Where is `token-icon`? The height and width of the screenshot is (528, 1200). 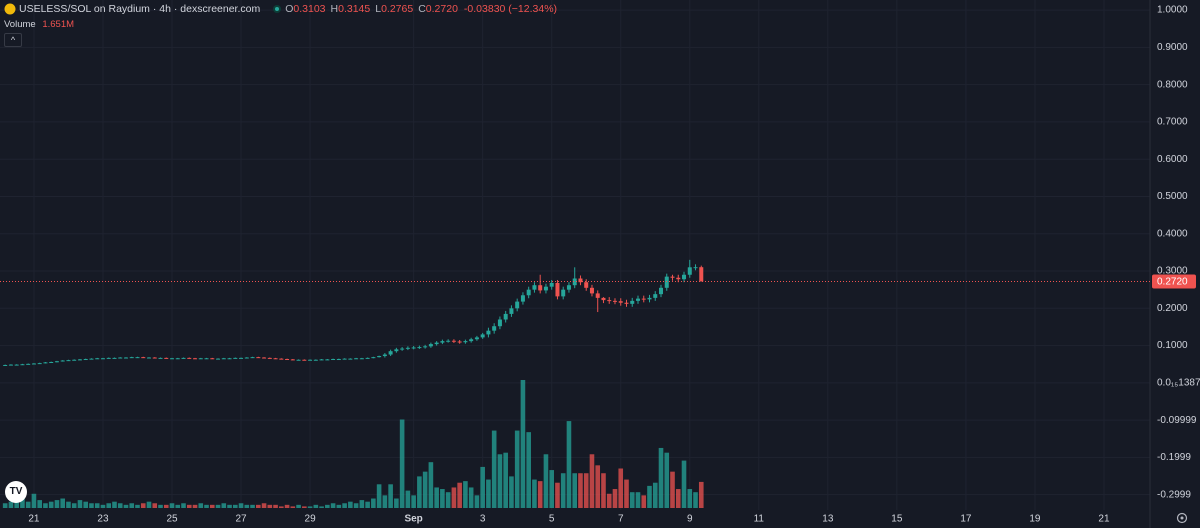 token-icon is located at coordinates (10, 9).